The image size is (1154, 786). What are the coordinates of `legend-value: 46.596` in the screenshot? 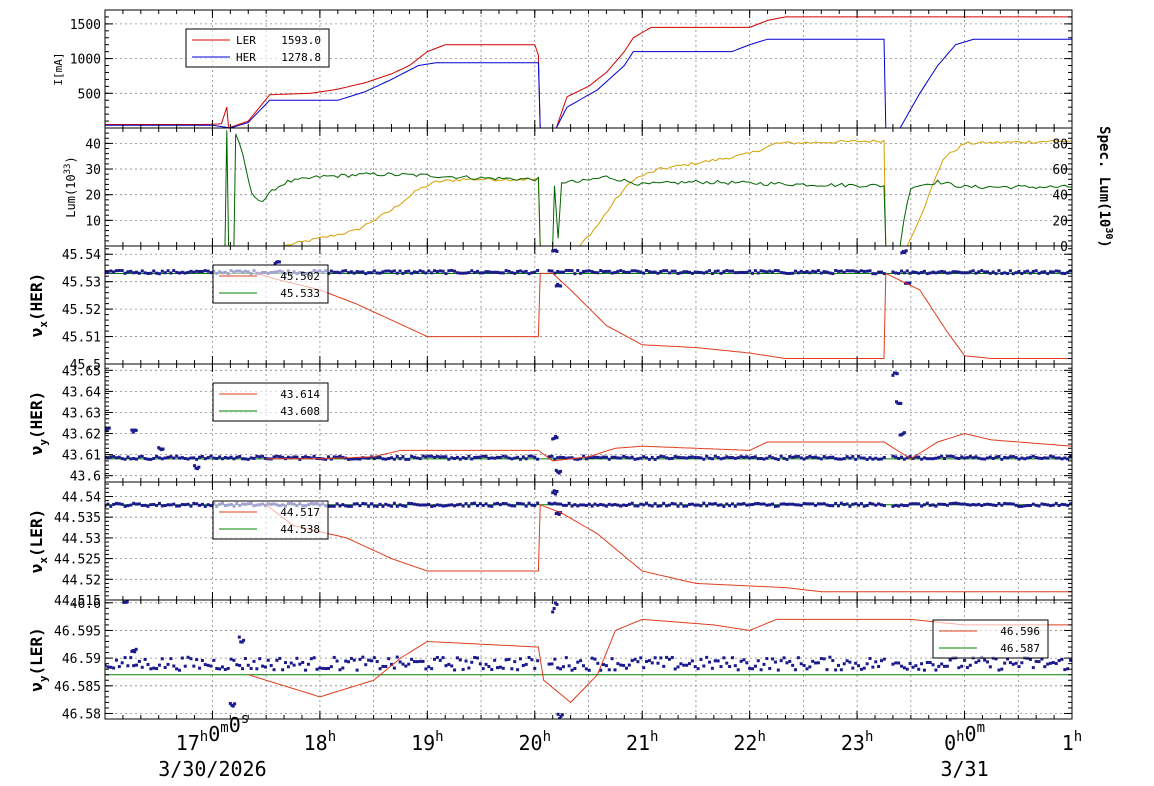 It's located at (1020, 631).